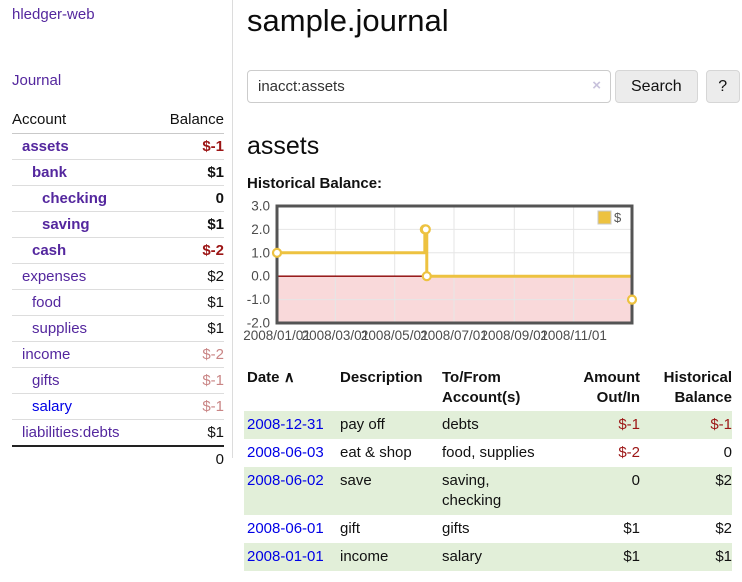  I want to click on account-link: gifts, so click(46, 380).